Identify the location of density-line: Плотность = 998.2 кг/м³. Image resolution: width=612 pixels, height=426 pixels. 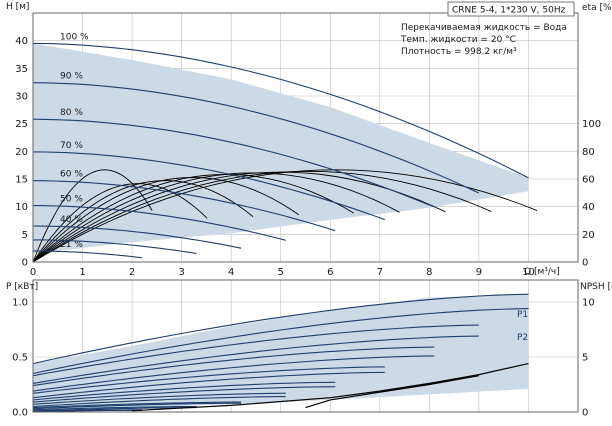
(459, 52).